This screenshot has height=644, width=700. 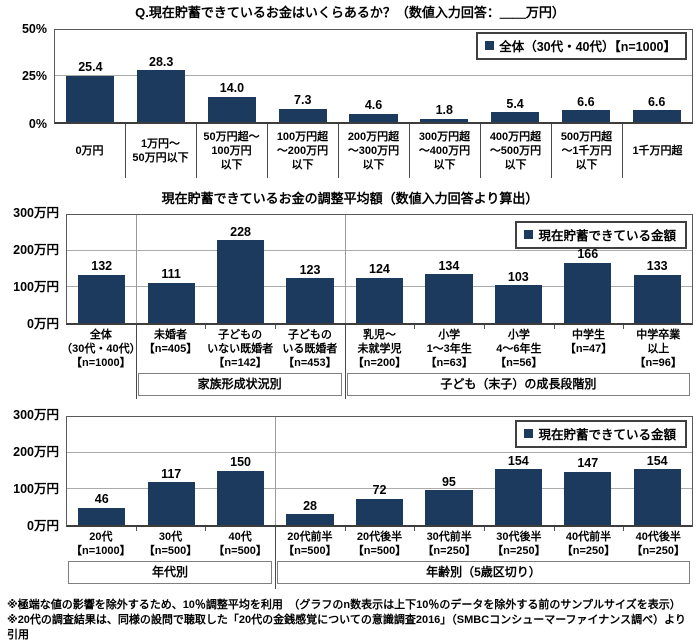 I want to click on y-tick-label: 50%, so click(x=34, y=28).